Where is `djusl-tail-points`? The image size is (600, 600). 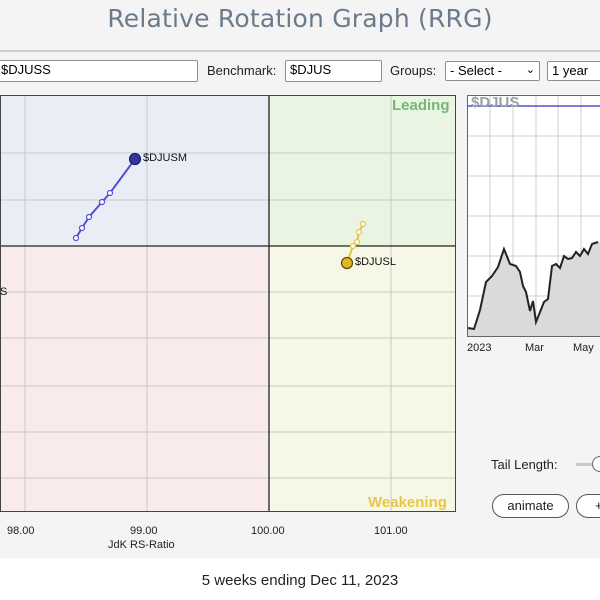
djusl-tail-points is located at coordinates (358, 235).